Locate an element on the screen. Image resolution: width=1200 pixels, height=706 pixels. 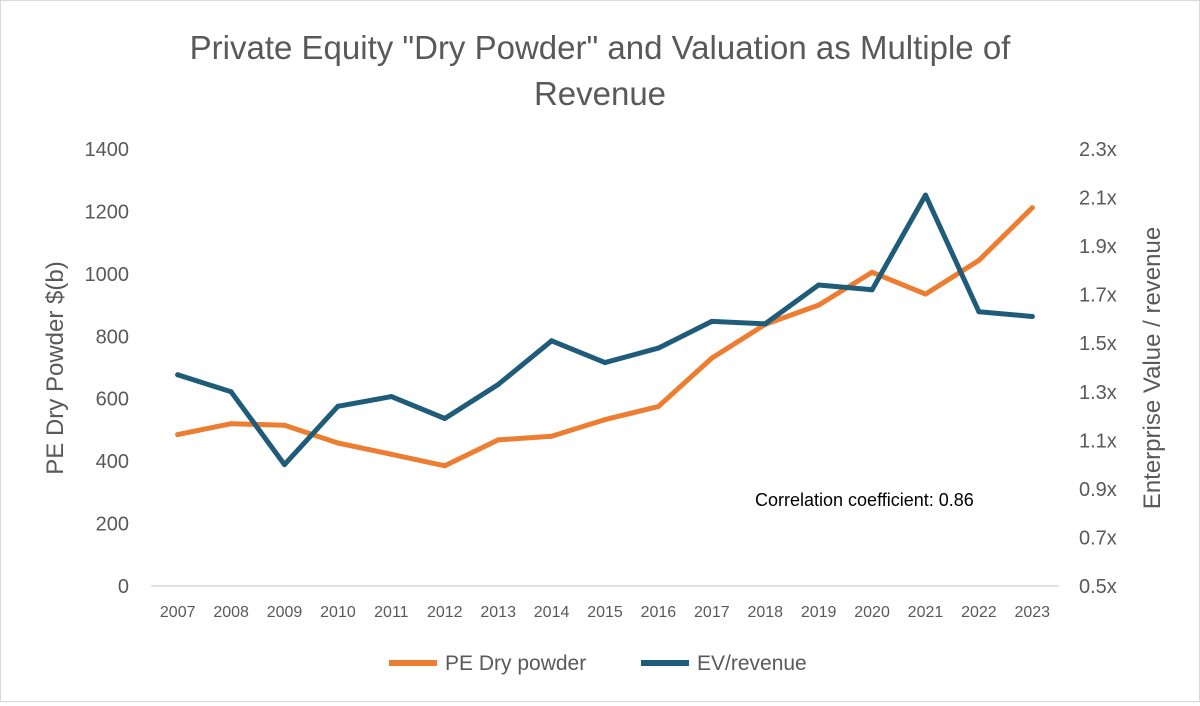
y-left-tick-label: 1400 is located at coordinates (107, 150).